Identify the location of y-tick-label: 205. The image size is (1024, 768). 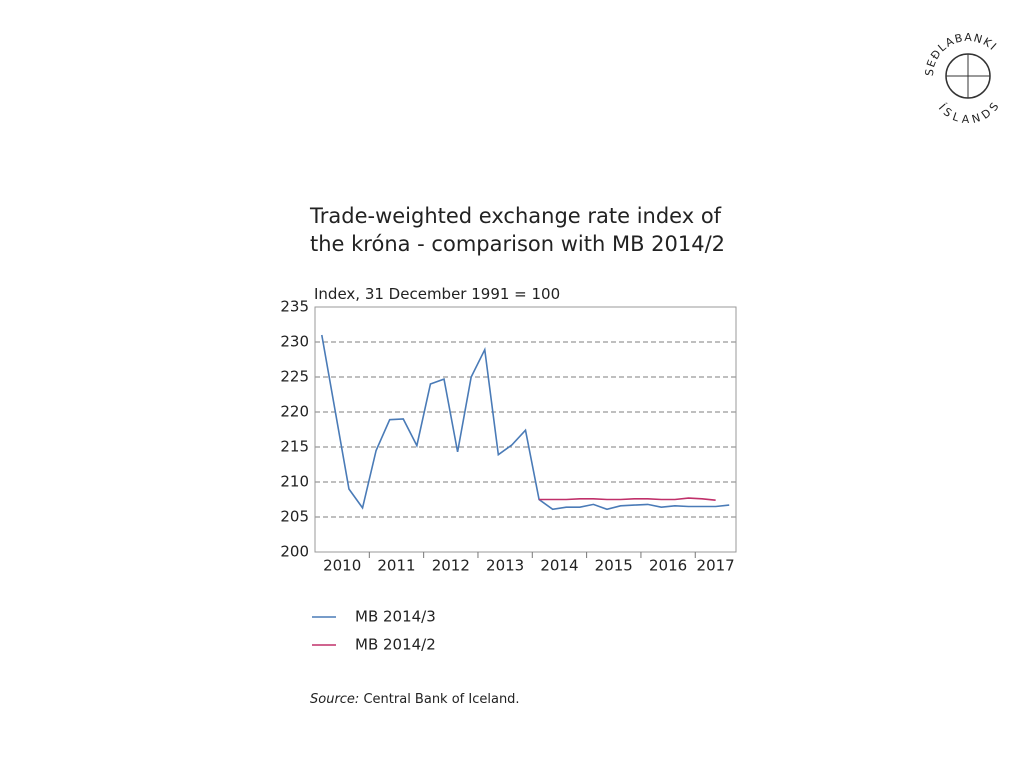
(294, 517).